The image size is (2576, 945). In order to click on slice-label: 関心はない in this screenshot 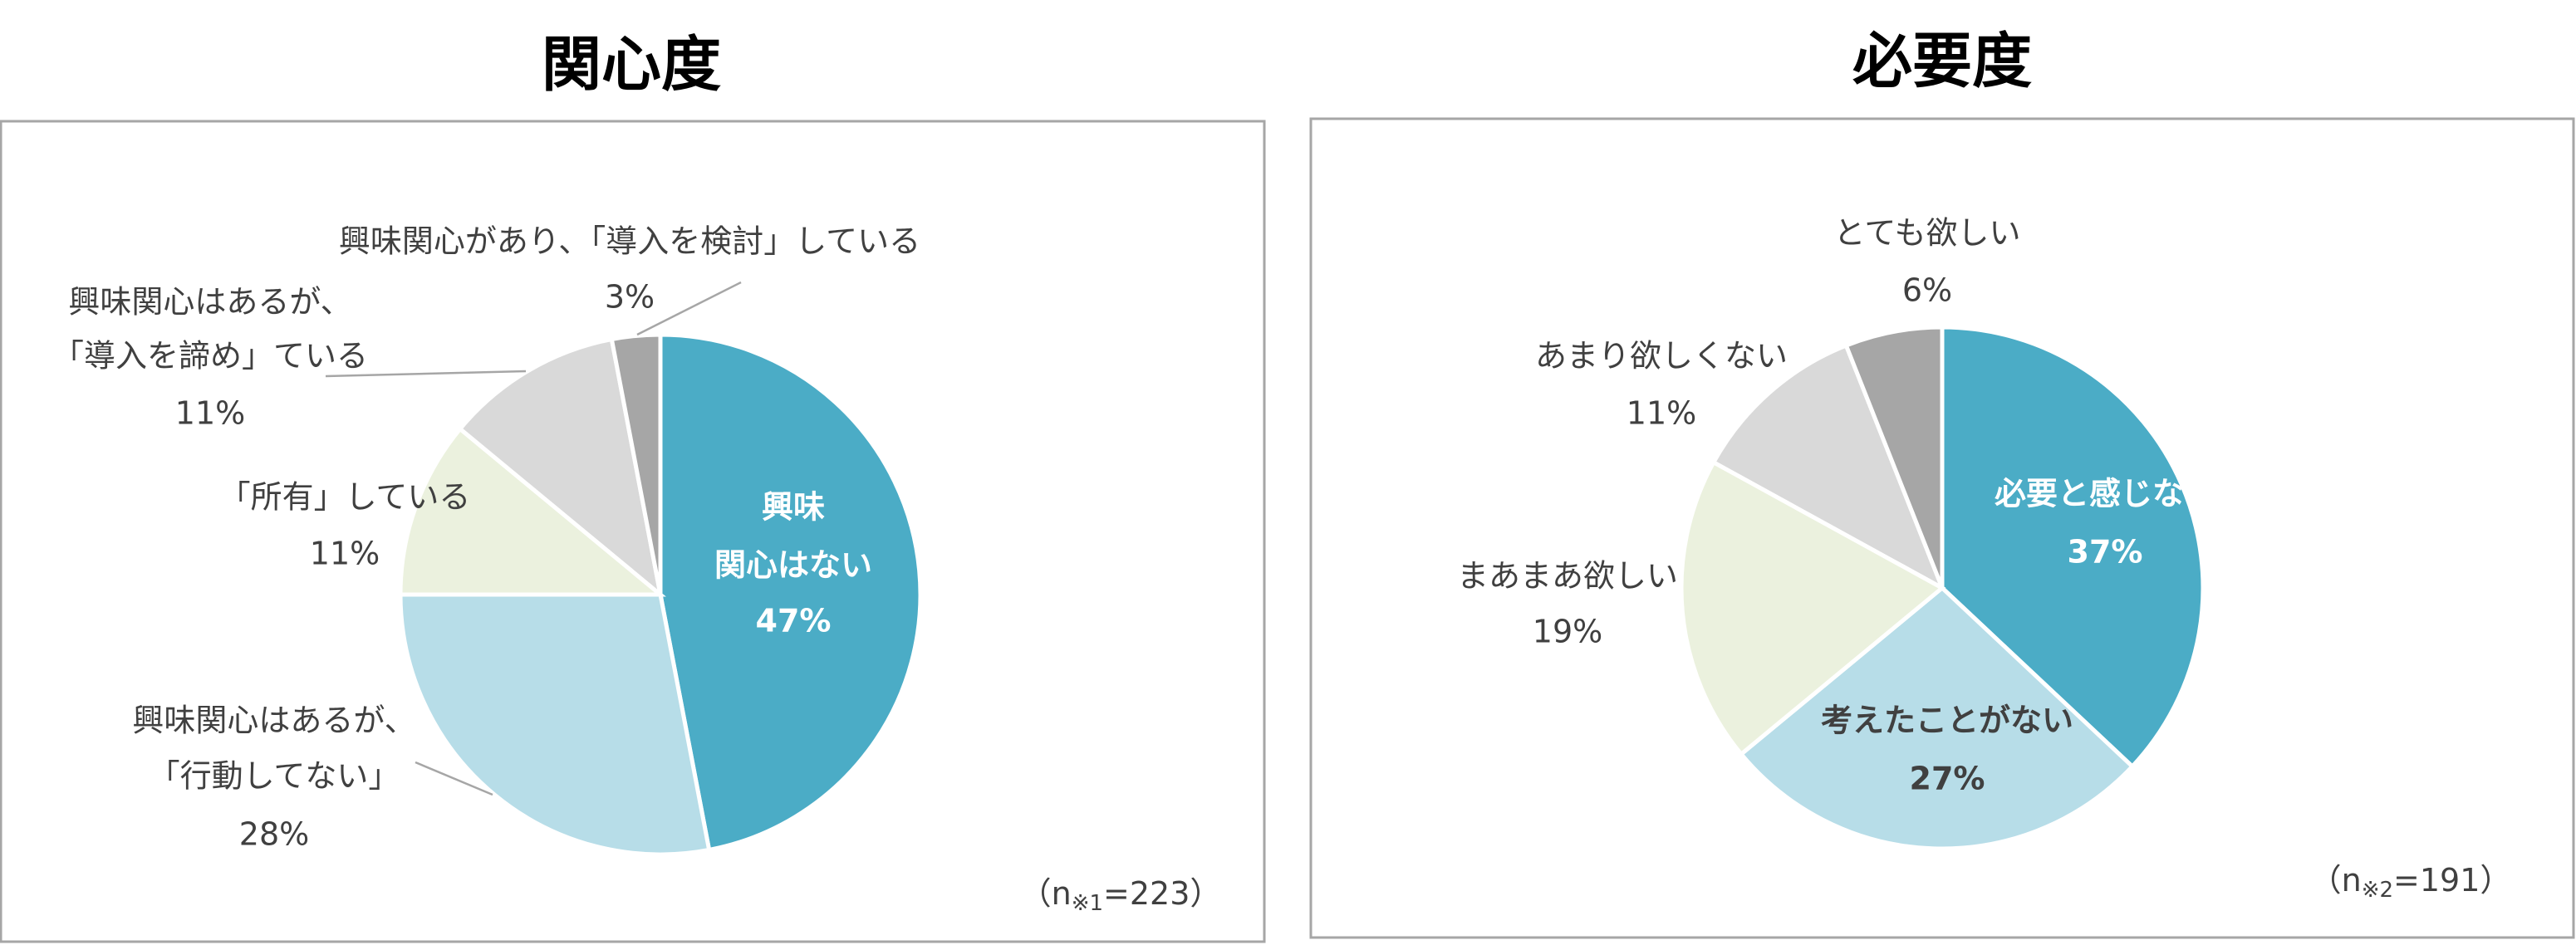, I will do `click(793, 565)`.